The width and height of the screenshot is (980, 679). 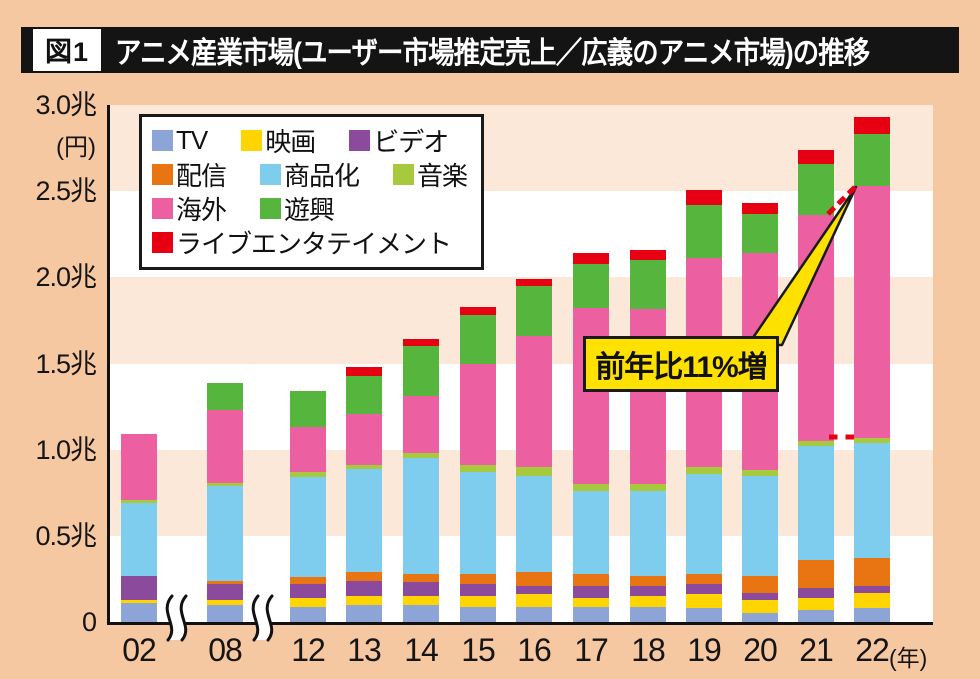 What do you see at coordinates (252, 140) in the screenshot?
I see `legend-swatch-movie` at bounding box center [252, 140].